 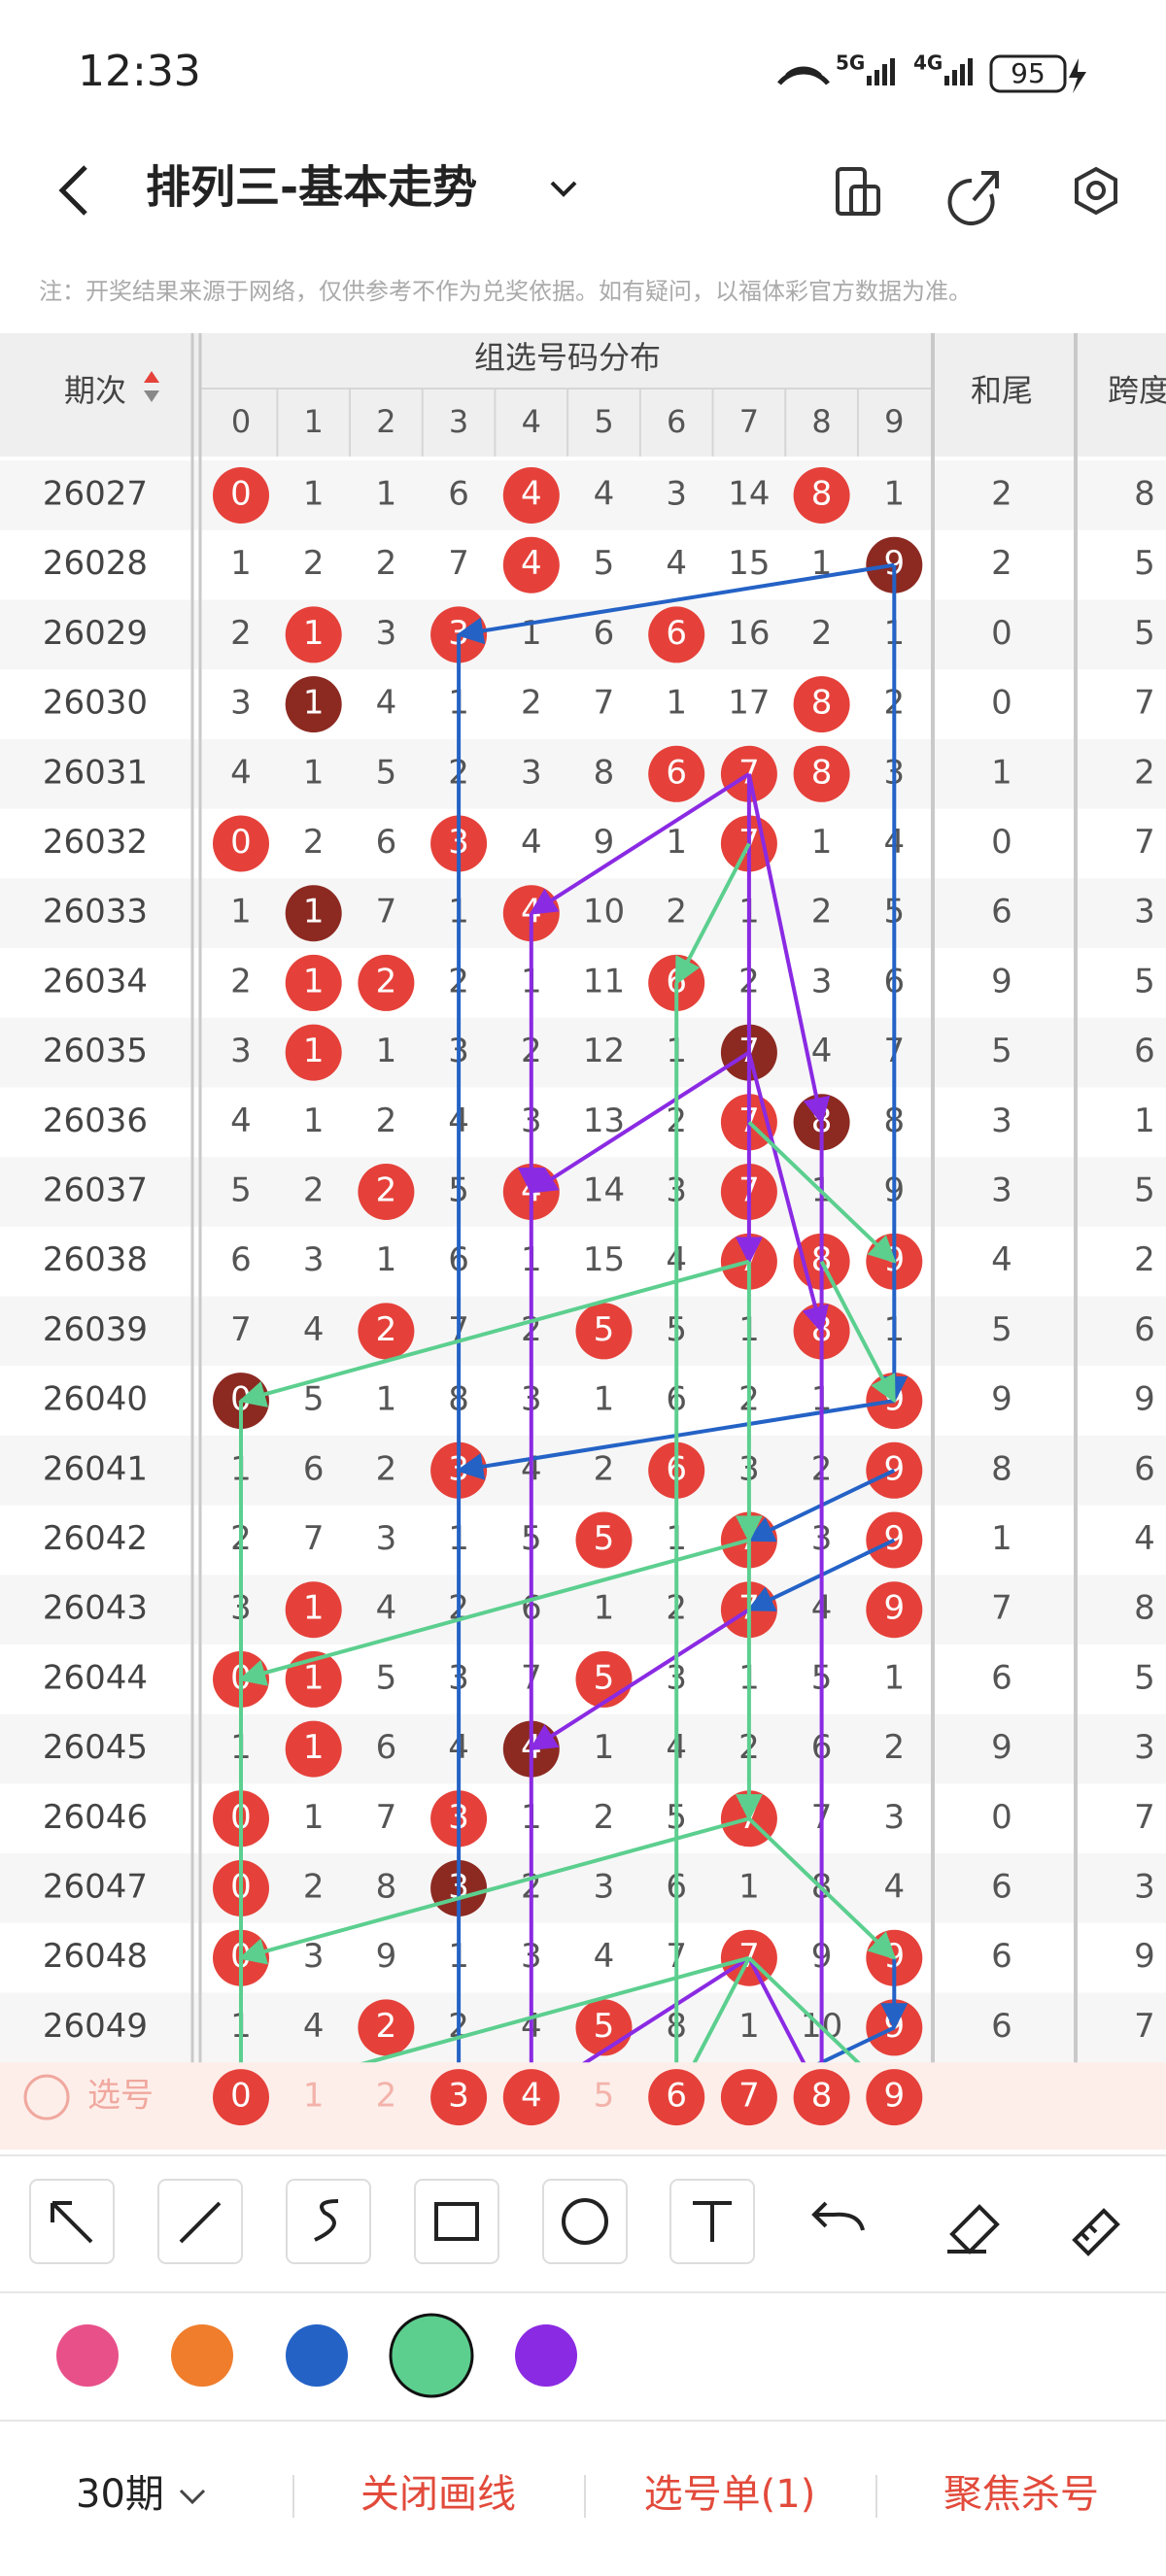 What do you see at coordinates (1002, 390) in the screenshot?
I see `column-header: 和尾` at bounding box center [1002, 390].